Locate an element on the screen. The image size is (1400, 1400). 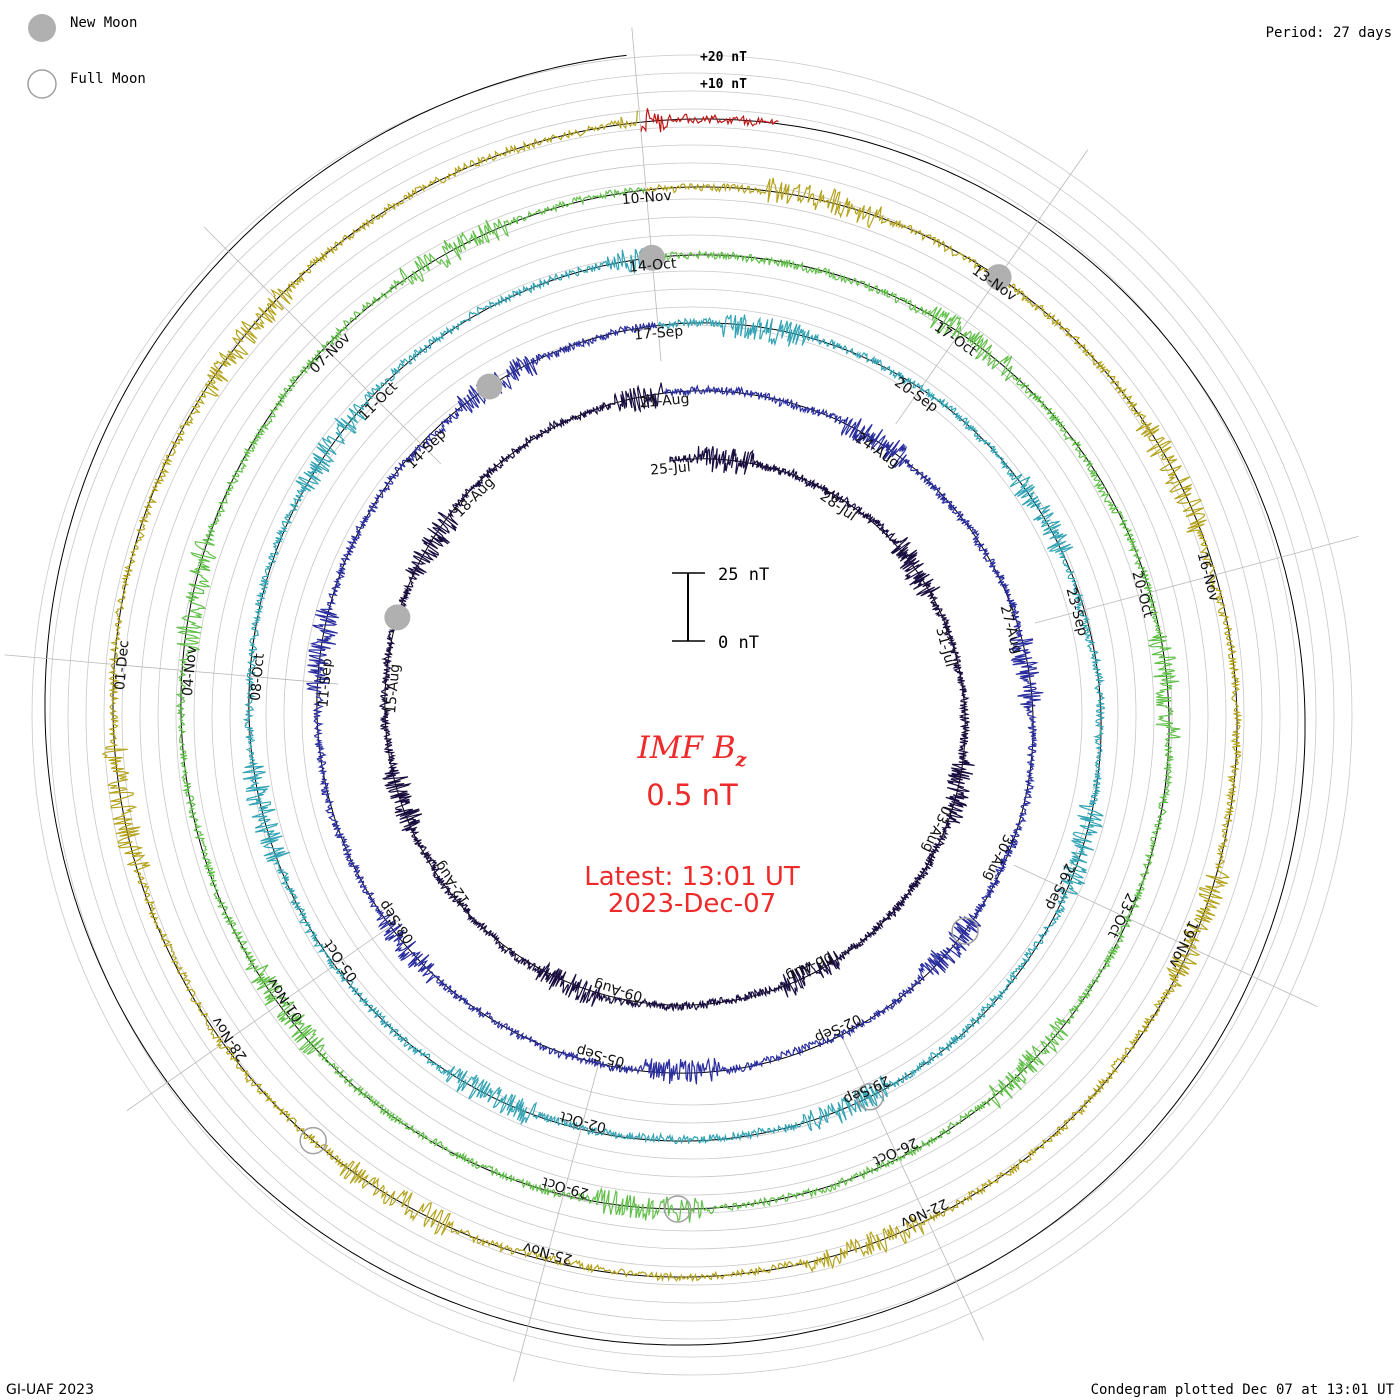
scale-bar-bottom-label: 0 nT is located at coordinates (738, 643).